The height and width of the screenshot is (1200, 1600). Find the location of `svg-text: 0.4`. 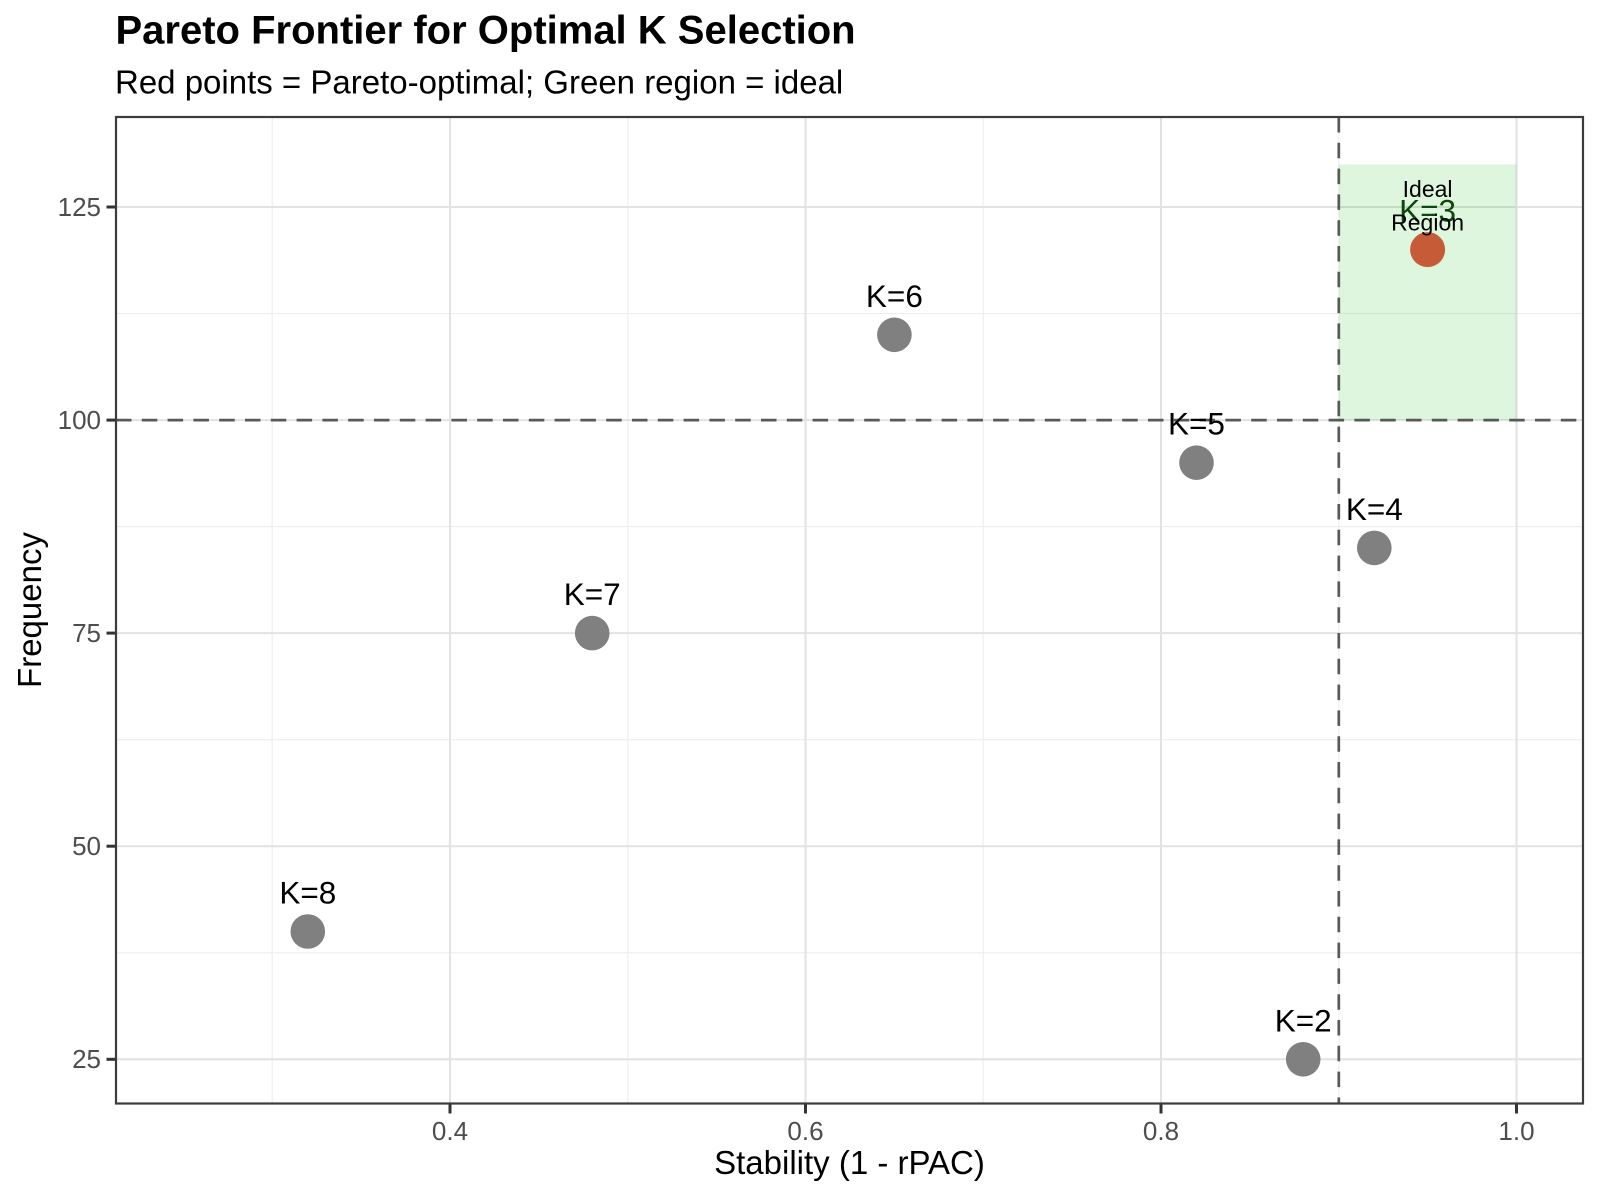

svg-text: 0.4 is located at coordinates (450, 1131).